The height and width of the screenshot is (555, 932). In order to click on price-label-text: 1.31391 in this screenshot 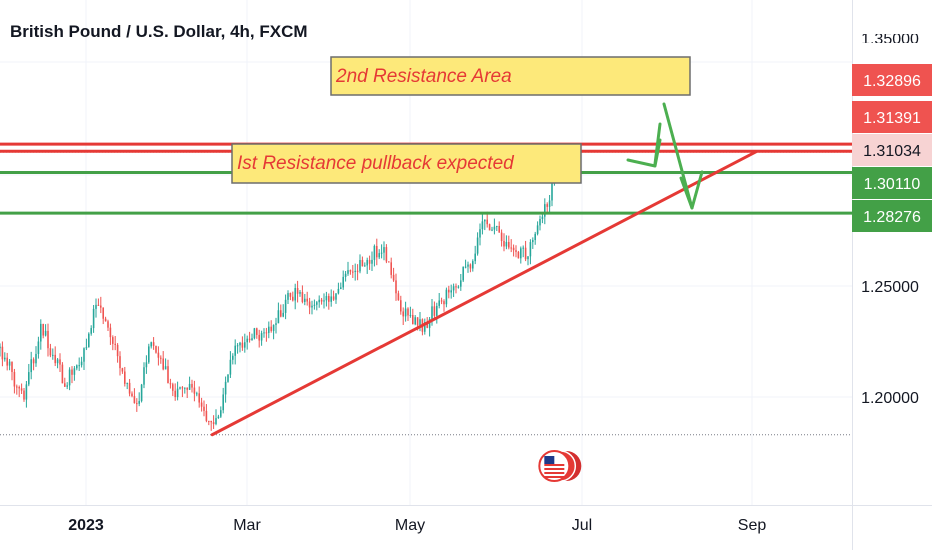, I will do `click(892, 118)`.